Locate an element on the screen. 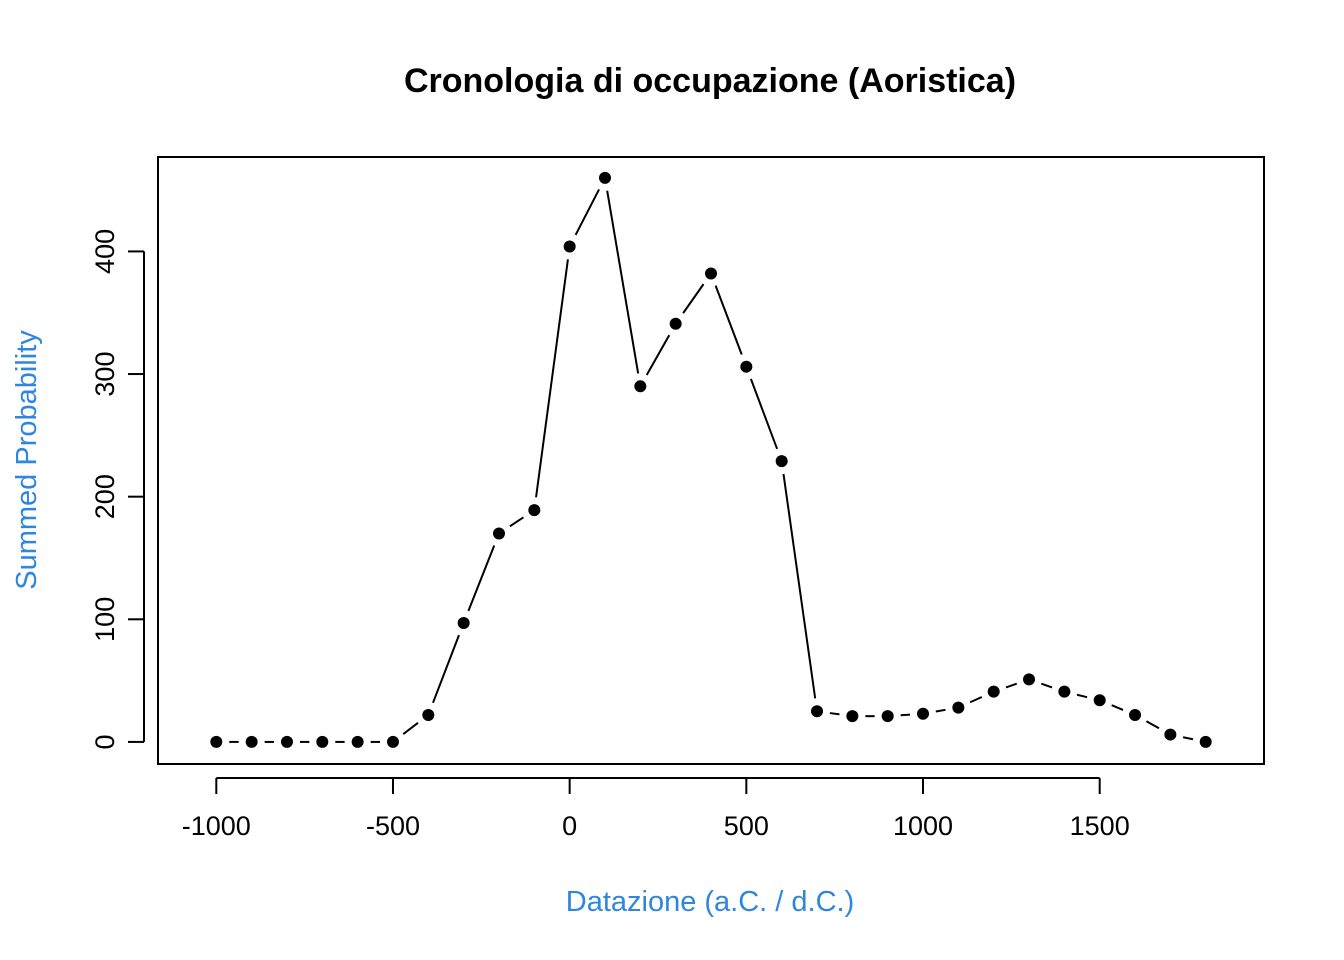  x-tick-label: 0 is located at coordinates (569, 826).